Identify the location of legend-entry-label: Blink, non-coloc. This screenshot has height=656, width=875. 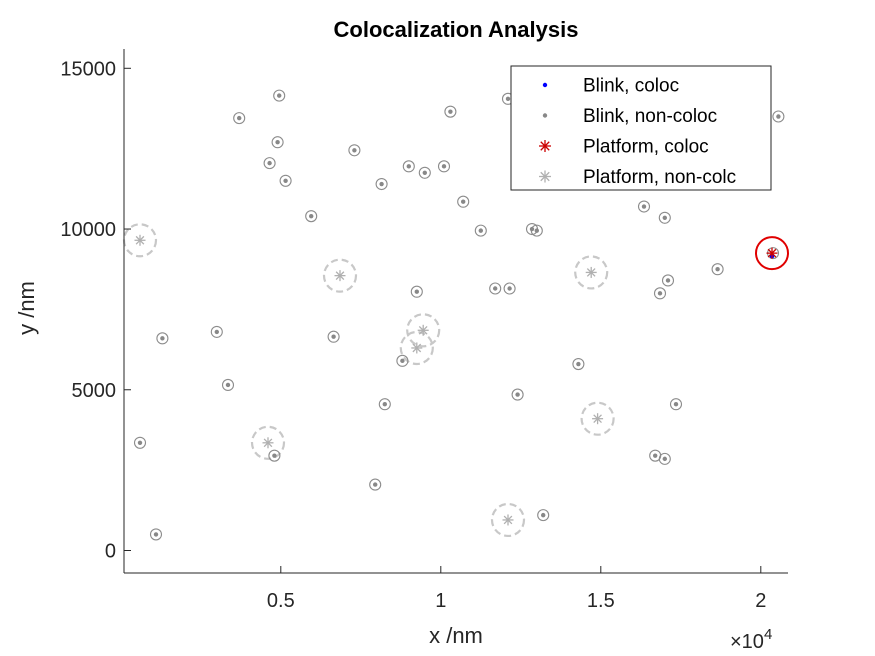
(650, 116).